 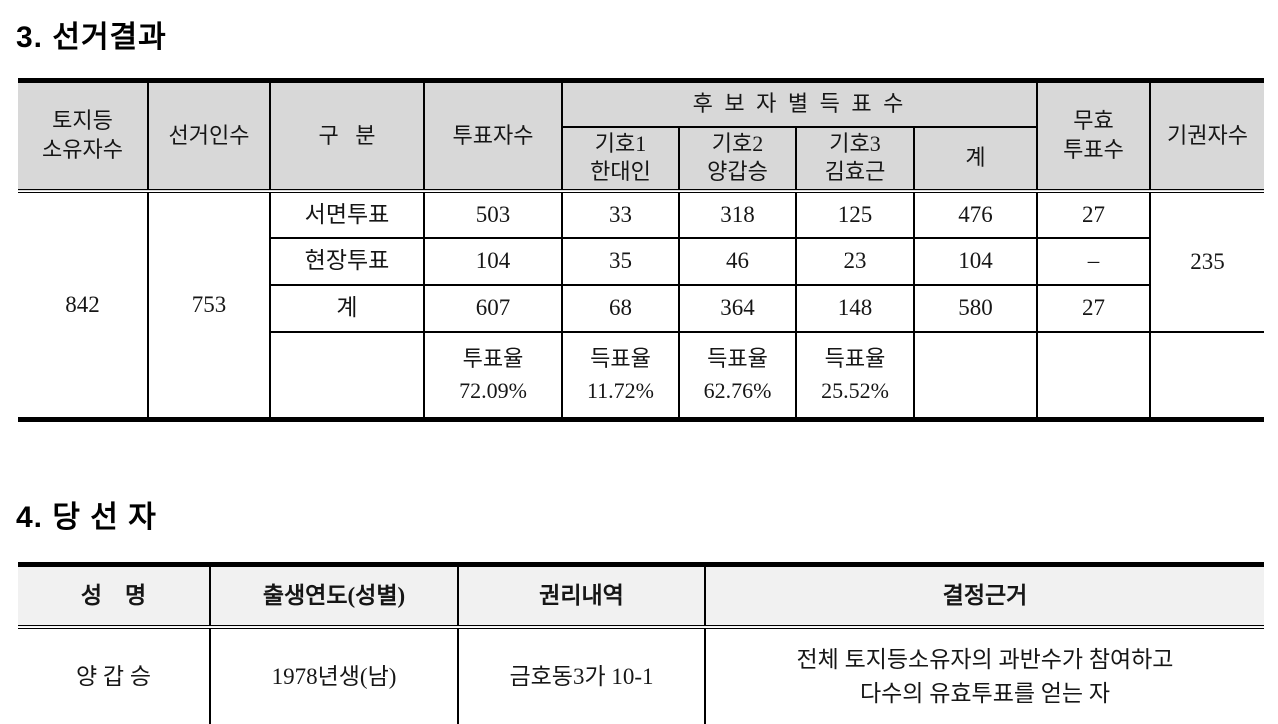 What do you see at coordinates (620, 214) in the screenshot?
I see `candidate1-votes-cell: 33` at bounding box center [620, 214].